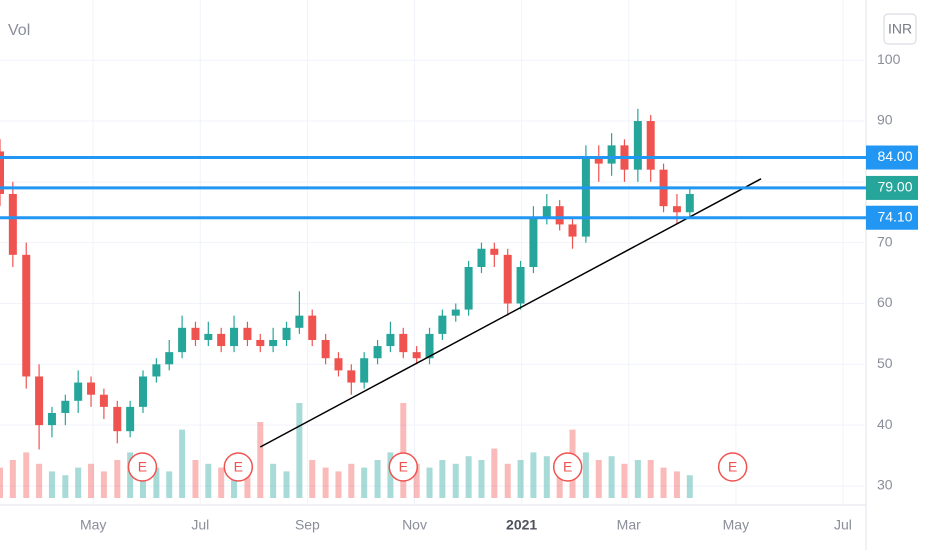  I want to click on y-tick-label: 100, so click(889, 59).